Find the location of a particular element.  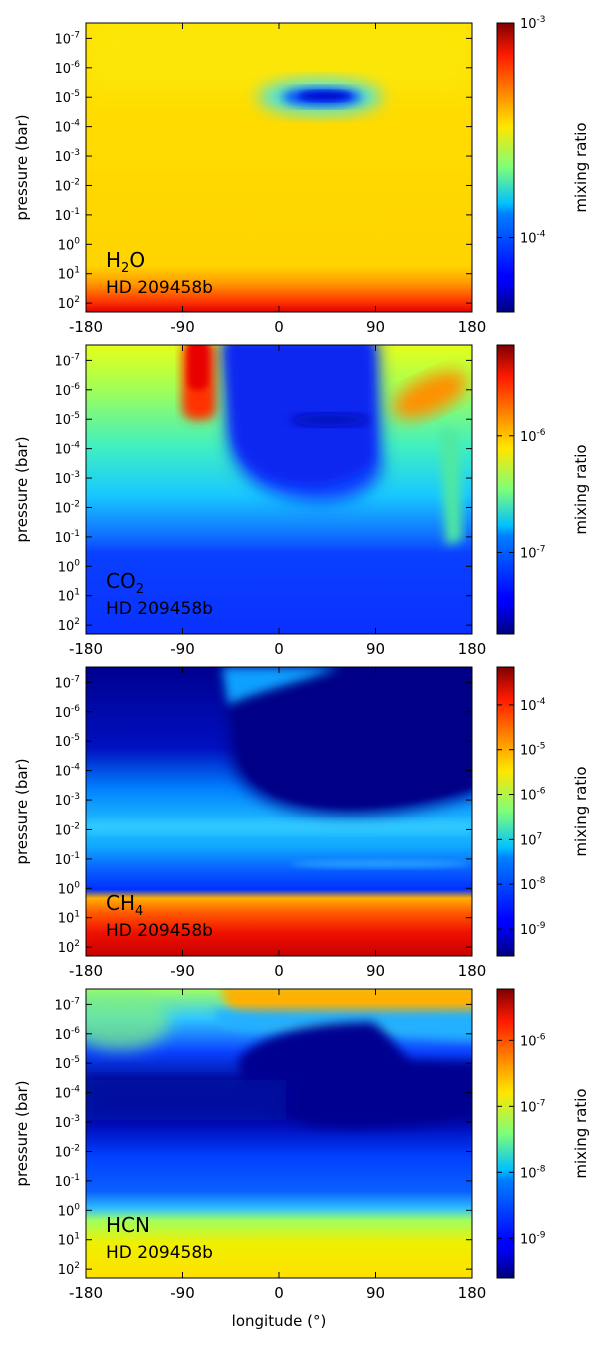

species-label: CH4 is located at coordinates (124, 905).